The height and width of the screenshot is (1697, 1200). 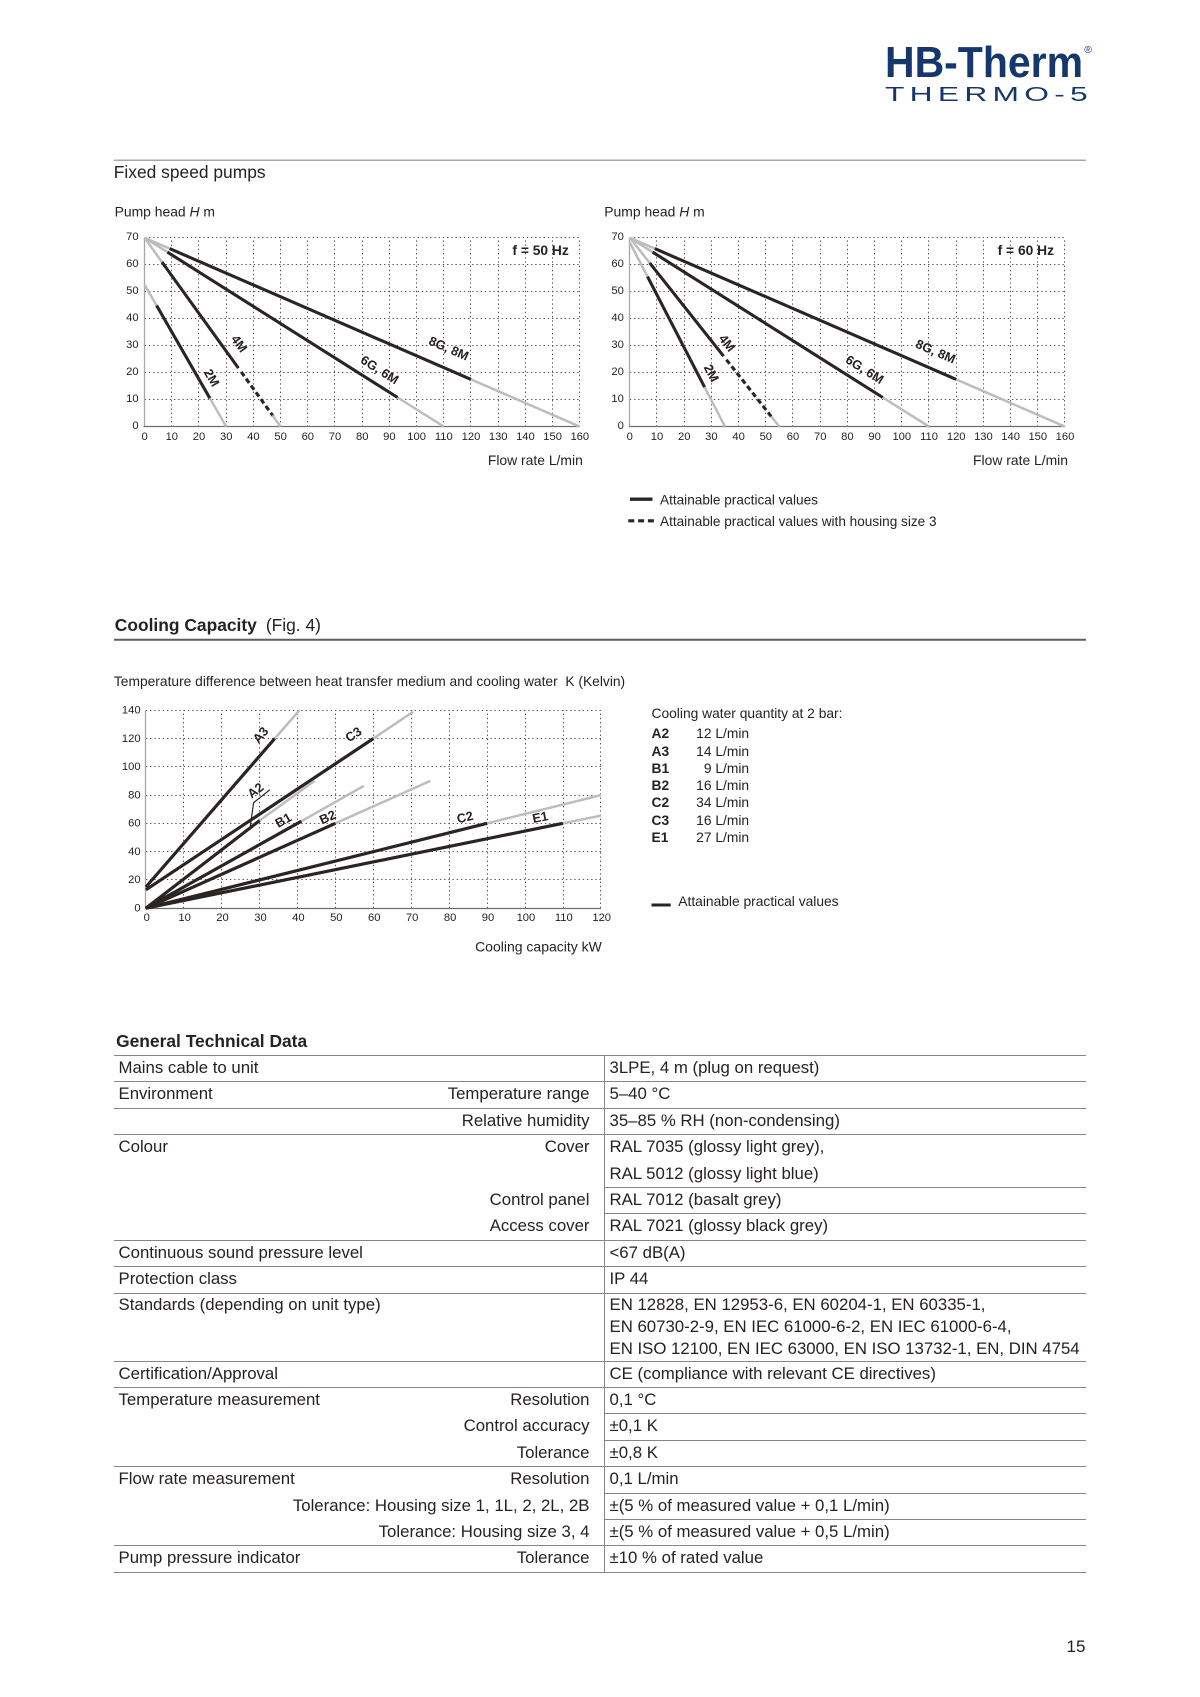 I want to click on svg-text: E1, so click(x=540, y=817).